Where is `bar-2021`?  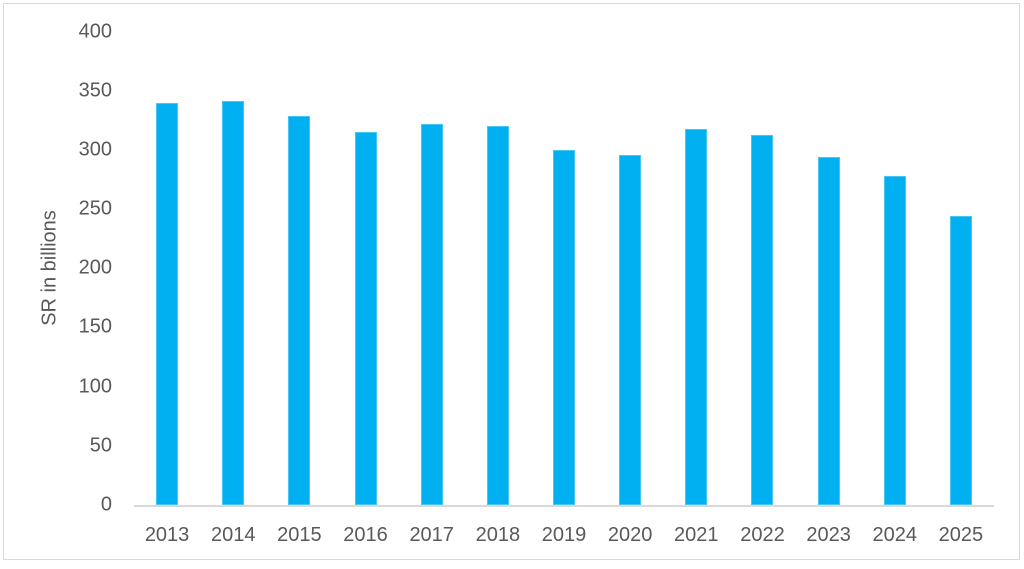
bar-2021 is located at coordinates (696, 316).